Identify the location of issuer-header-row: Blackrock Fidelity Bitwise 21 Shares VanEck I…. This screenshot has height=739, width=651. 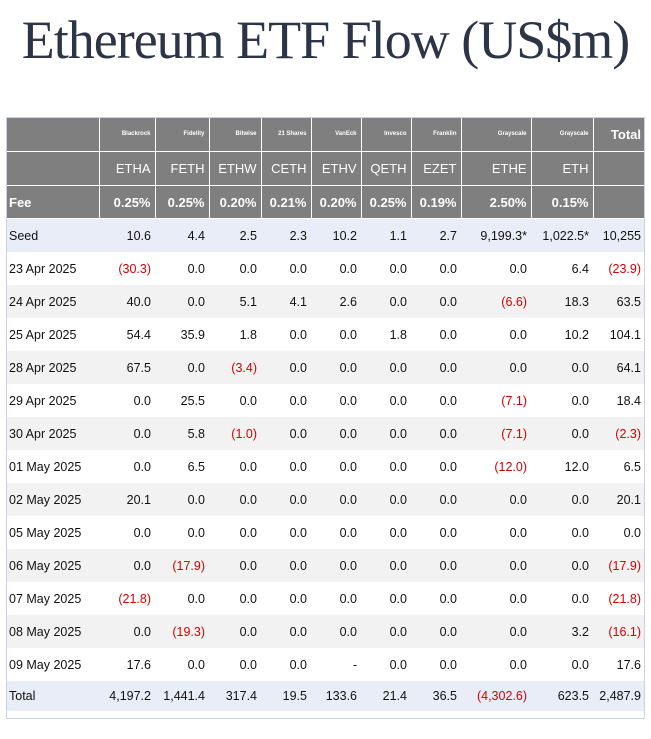
(325, 134).